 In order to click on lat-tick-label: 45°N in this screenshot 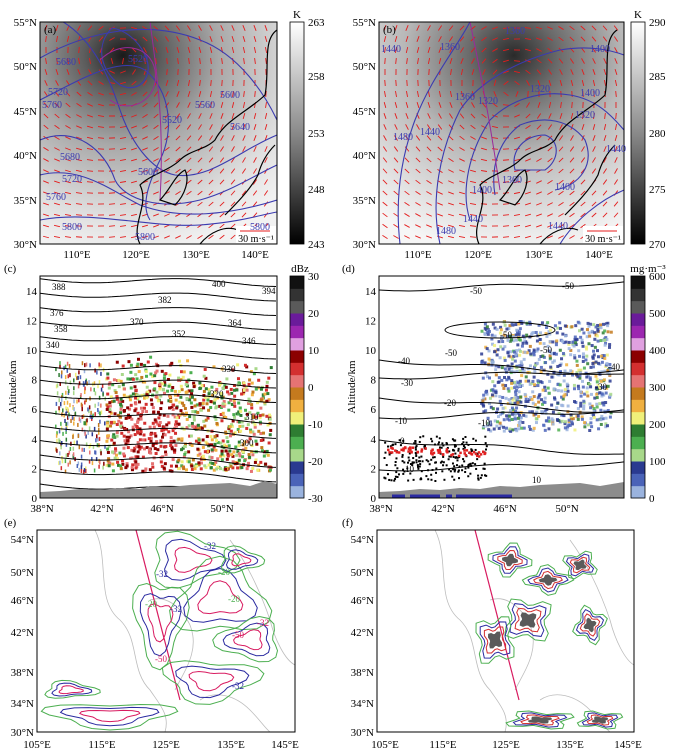, I will do `click(25, 112)`.